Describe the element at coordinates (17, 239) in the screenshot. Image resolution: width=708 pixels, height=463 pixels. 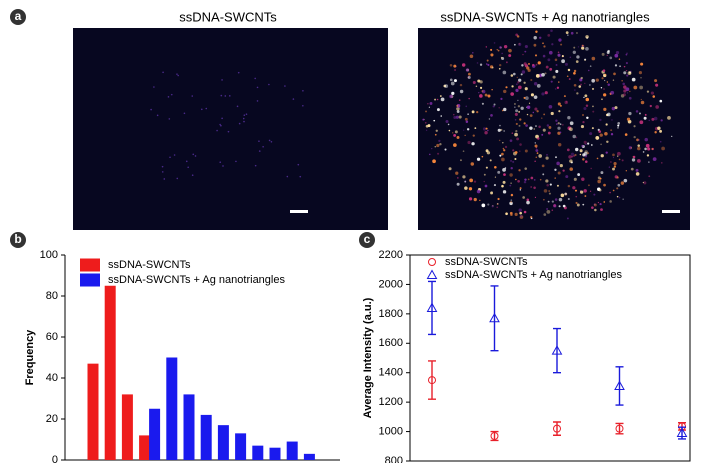
I see `panel-label: b` at that location.